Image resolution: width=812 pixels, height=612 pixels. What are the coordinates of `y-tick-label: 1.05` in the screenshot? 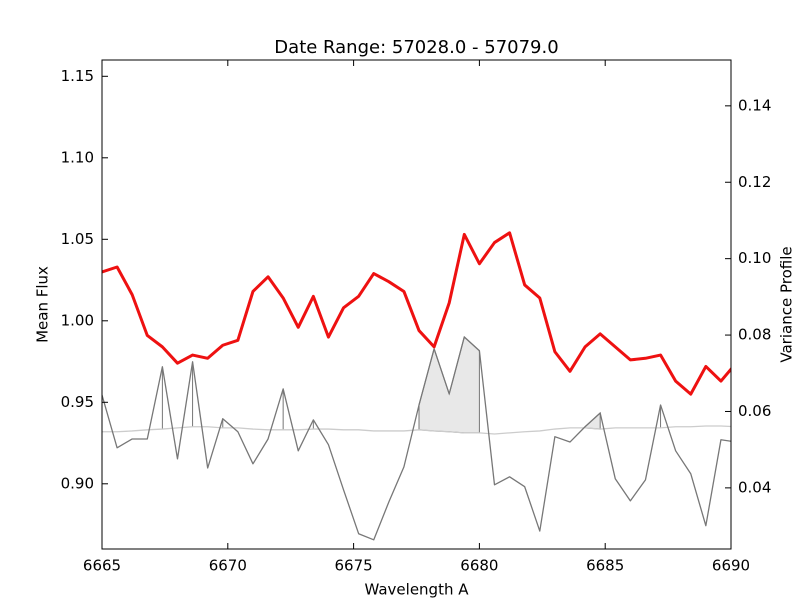 It's located at (77, 239).